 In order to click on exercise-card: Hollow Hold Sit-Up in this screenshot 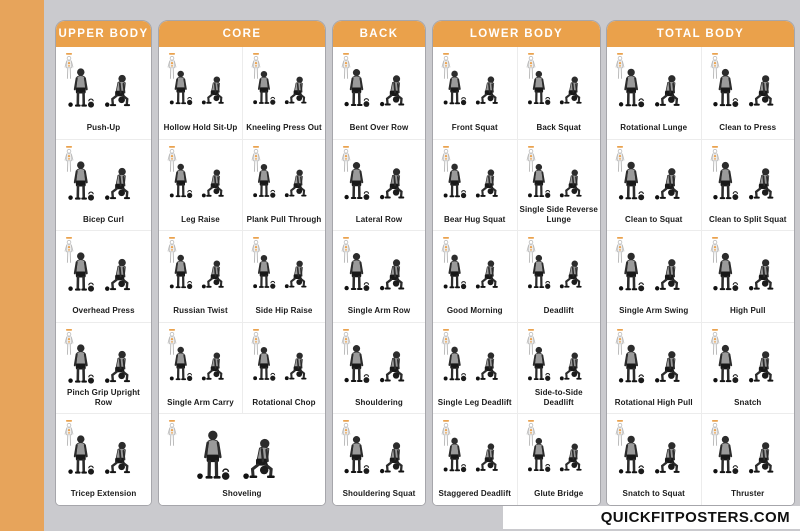, I will do `click(200, 93)`.